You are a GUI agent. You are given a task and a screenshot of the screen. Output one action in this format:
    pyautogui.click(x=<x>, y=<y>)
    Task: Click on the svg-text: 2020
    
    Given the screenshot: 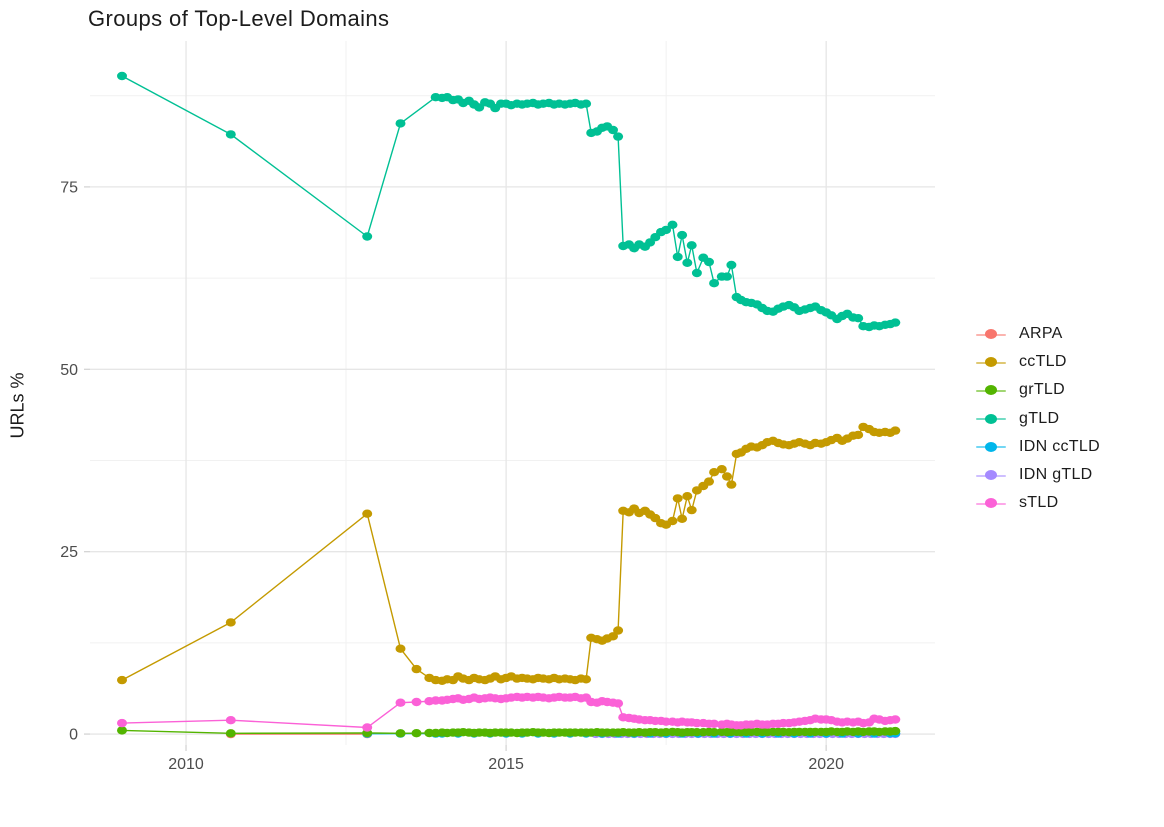 What is the action you would take?
    pyautogui.click(x=826, y=764)
    